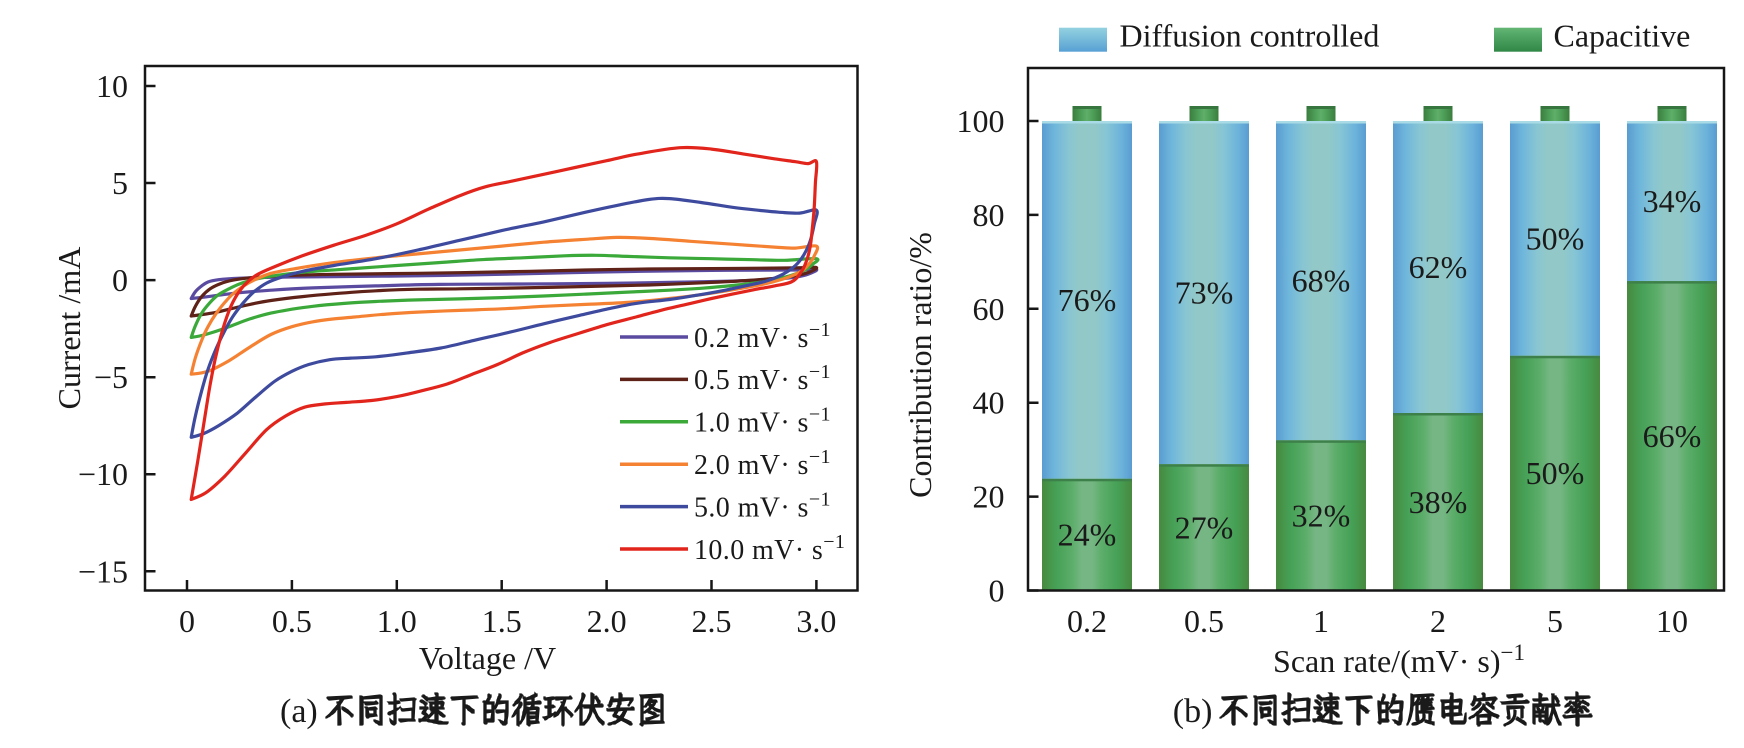  Describe the element at coordinates (989, 497) in the screenshot. I see `svg-text: 20` at that location.